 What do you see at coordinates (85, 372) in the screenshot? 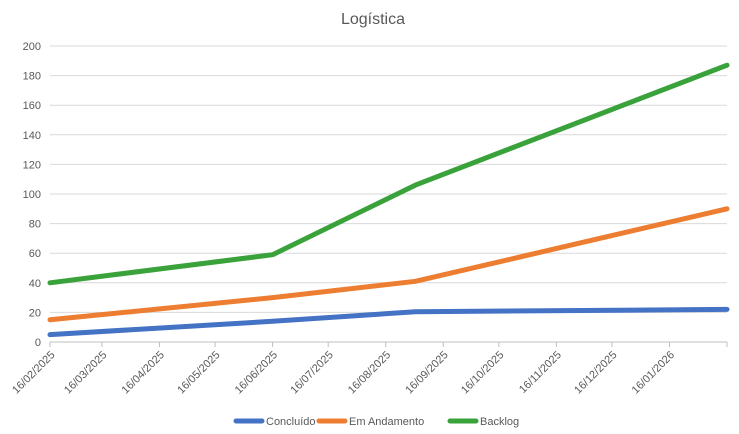
I see `x-tick-label: 16/03/2025` at bounding box center [85, 372].